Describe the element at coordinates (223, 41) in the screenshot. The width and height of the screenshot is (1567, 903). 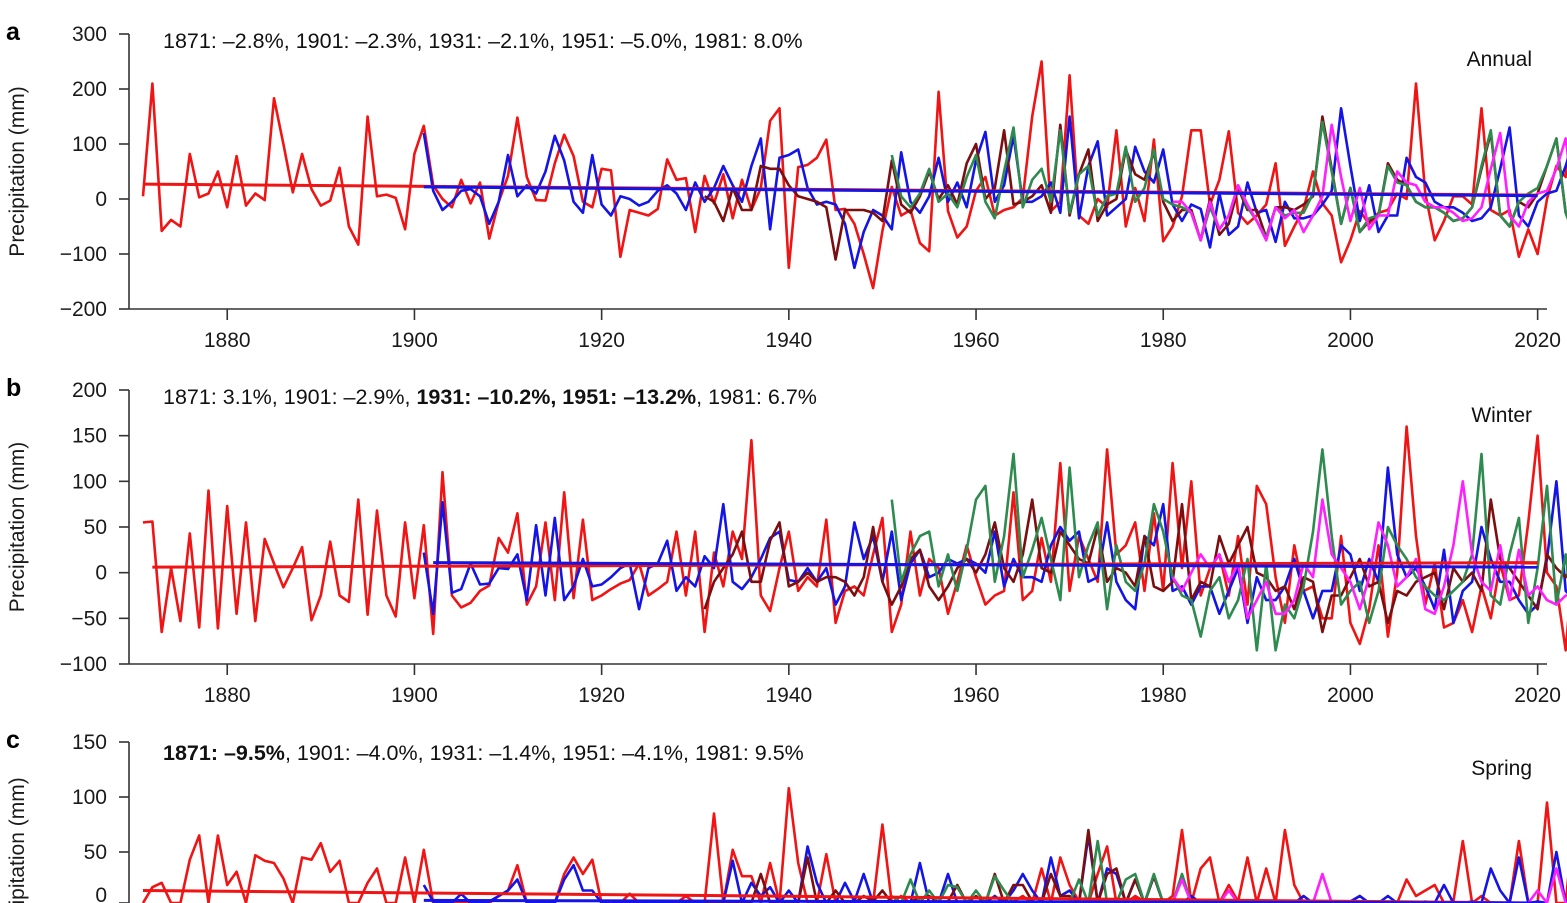
I see `annotation-item: 1871: –2.8%` at that location.